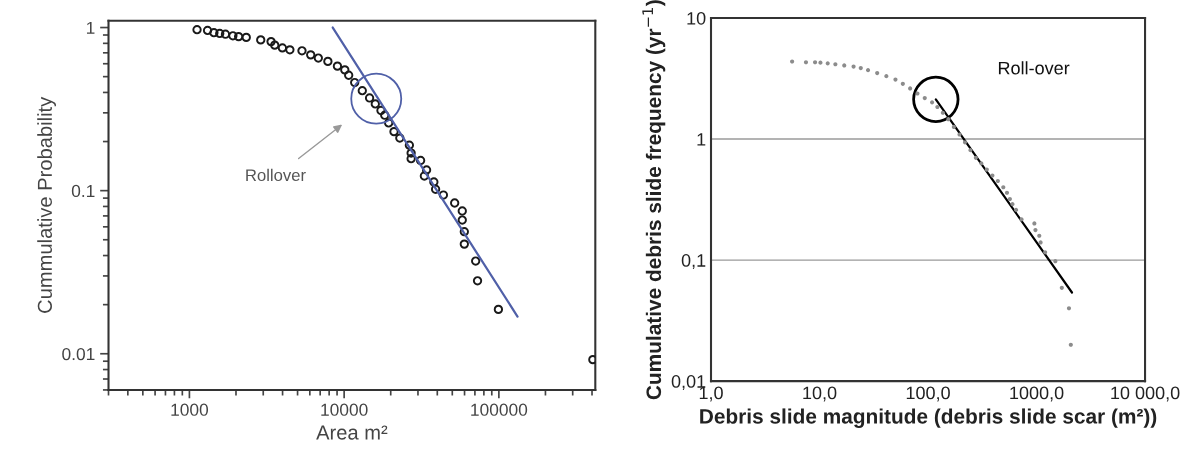 The height and width of the screenshot is (462, 1199). I want to click on y-tick-label: 0,1, so click(693, 261).